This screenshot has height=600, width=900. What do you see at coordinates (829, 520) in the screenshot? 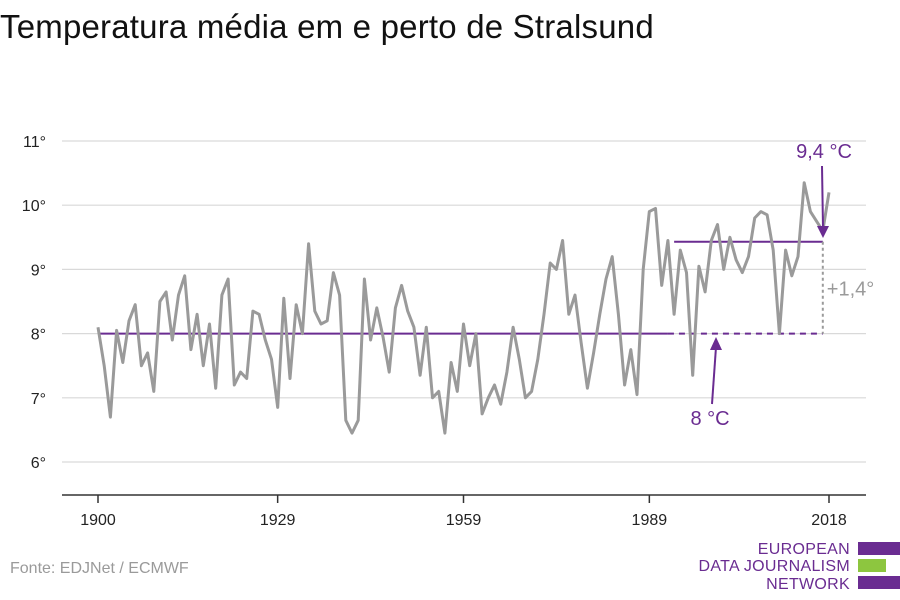
I see `x-tick-label: 2018` at bounding box center [829, 520].